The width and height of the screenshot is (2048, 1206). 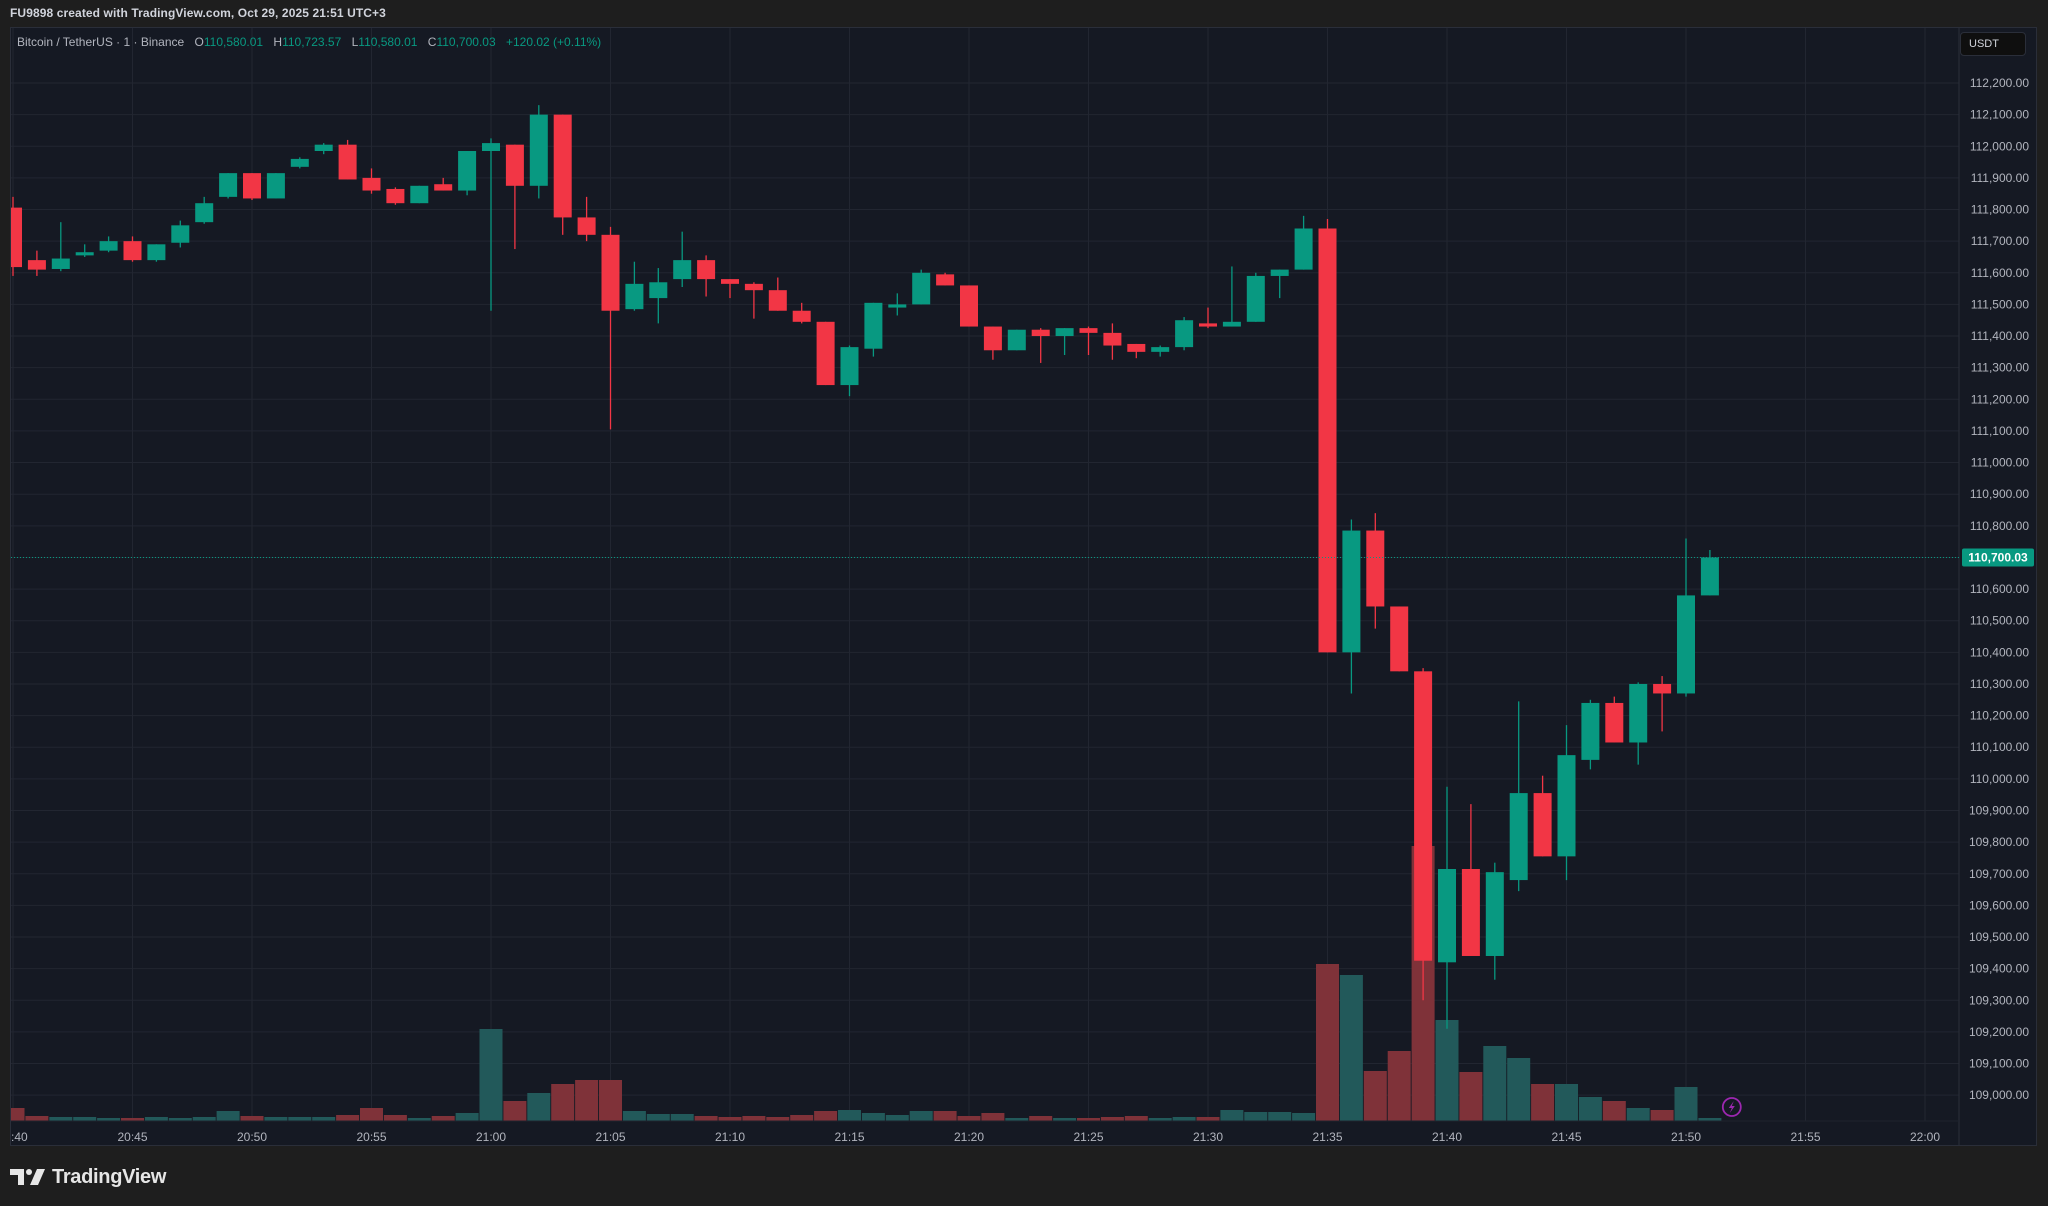 I want to click on svg-text: 21:10, so click(x=730, y=1137).